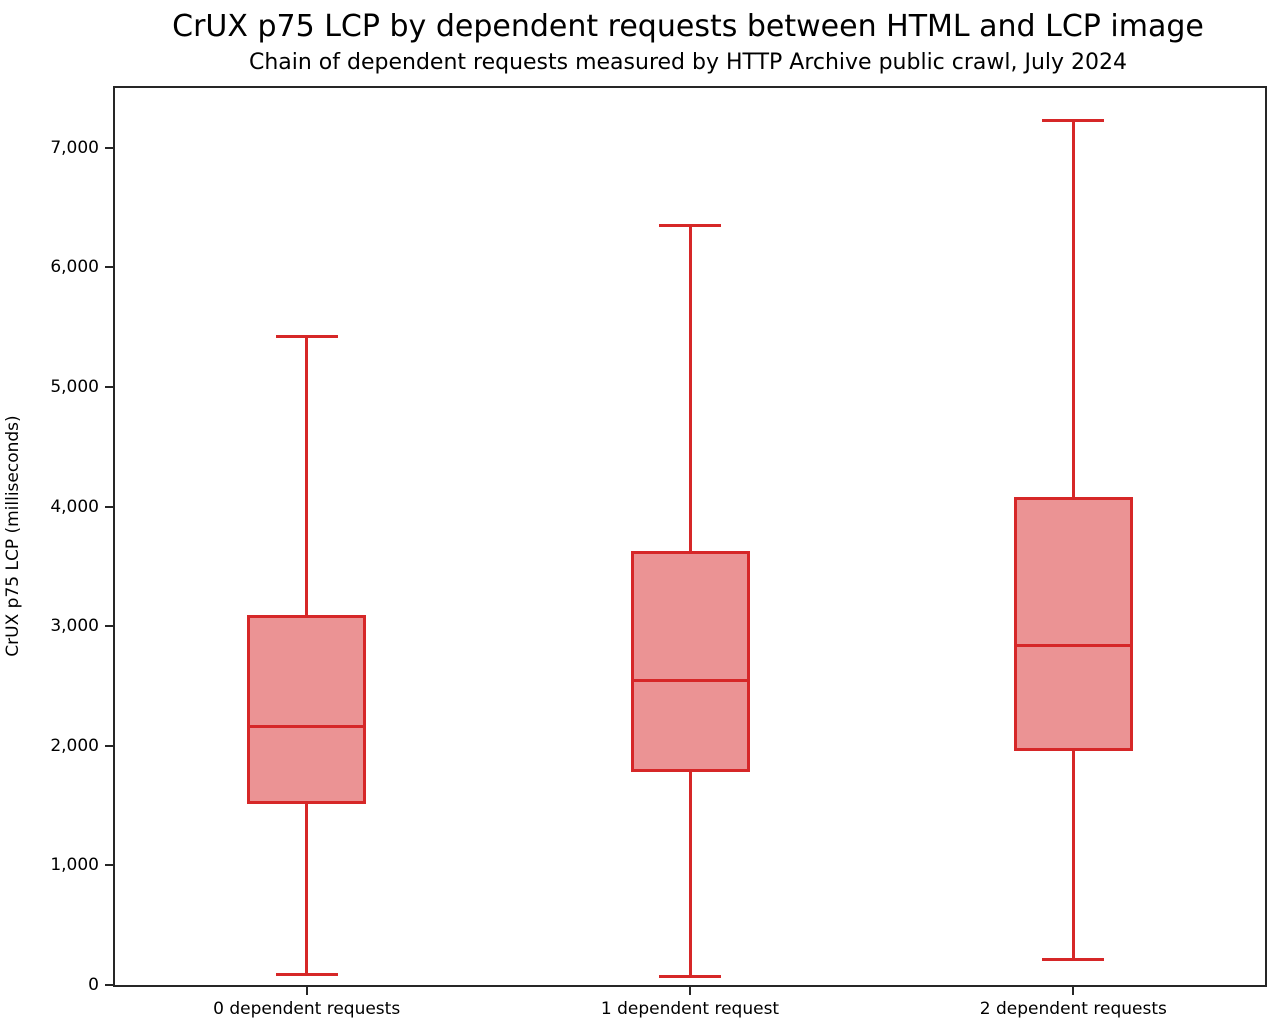 This screenshot has width=1280, height=1030. What do you see at coordinates (74, 267) in the screenshot?
I see `y-tick-label: 6,000` at bounding box center [74, 267].